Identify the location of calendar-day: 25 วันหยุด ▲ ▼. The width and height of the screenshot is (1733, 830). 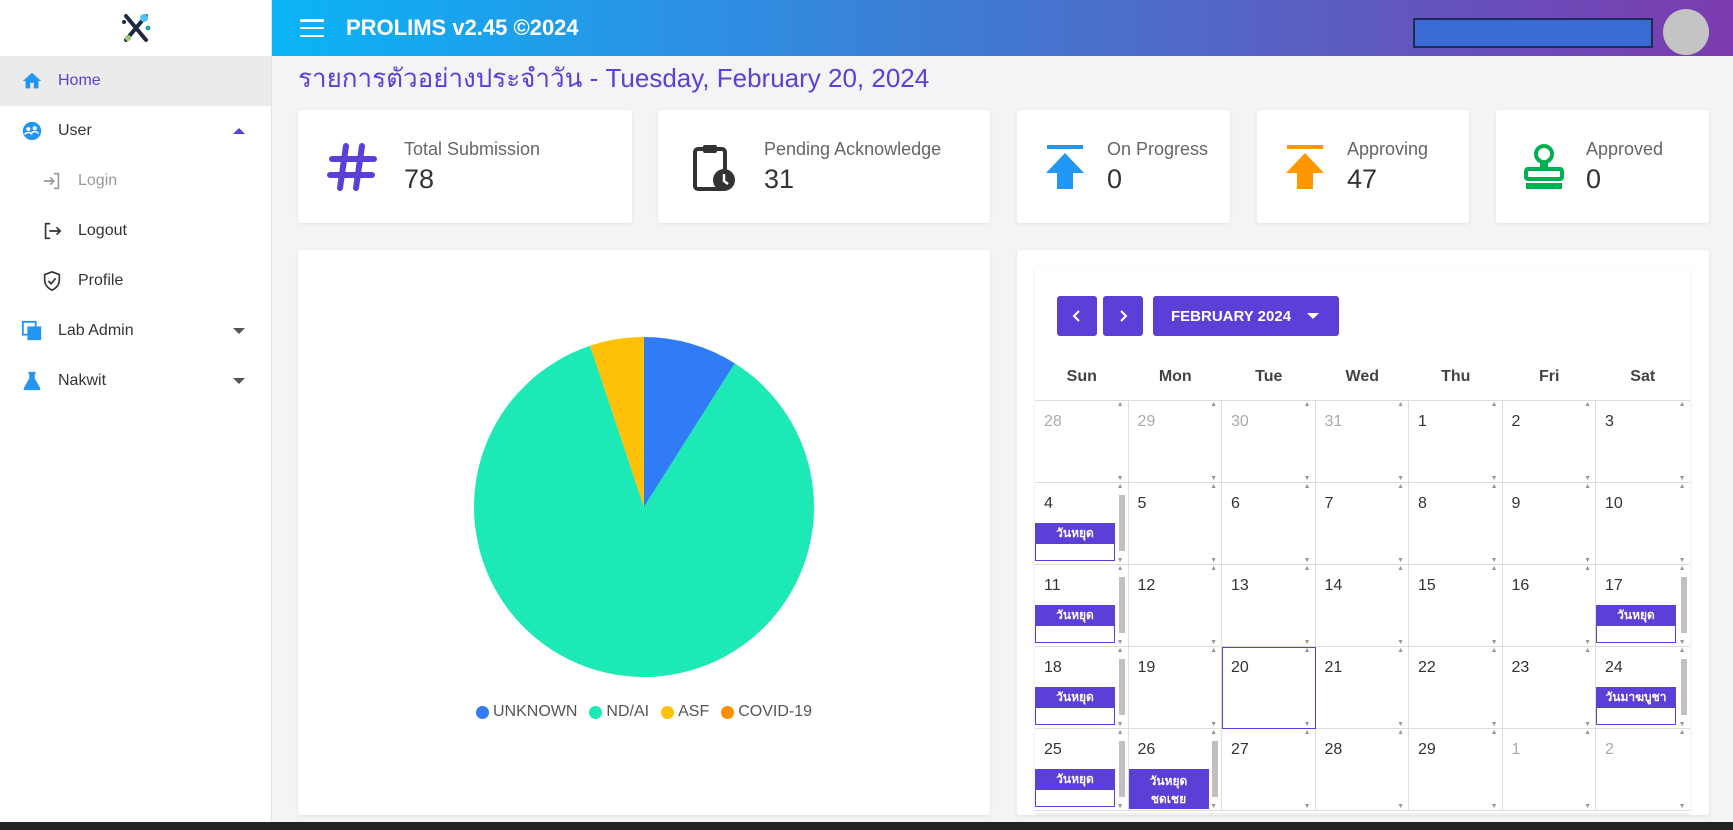
(1082, 770).